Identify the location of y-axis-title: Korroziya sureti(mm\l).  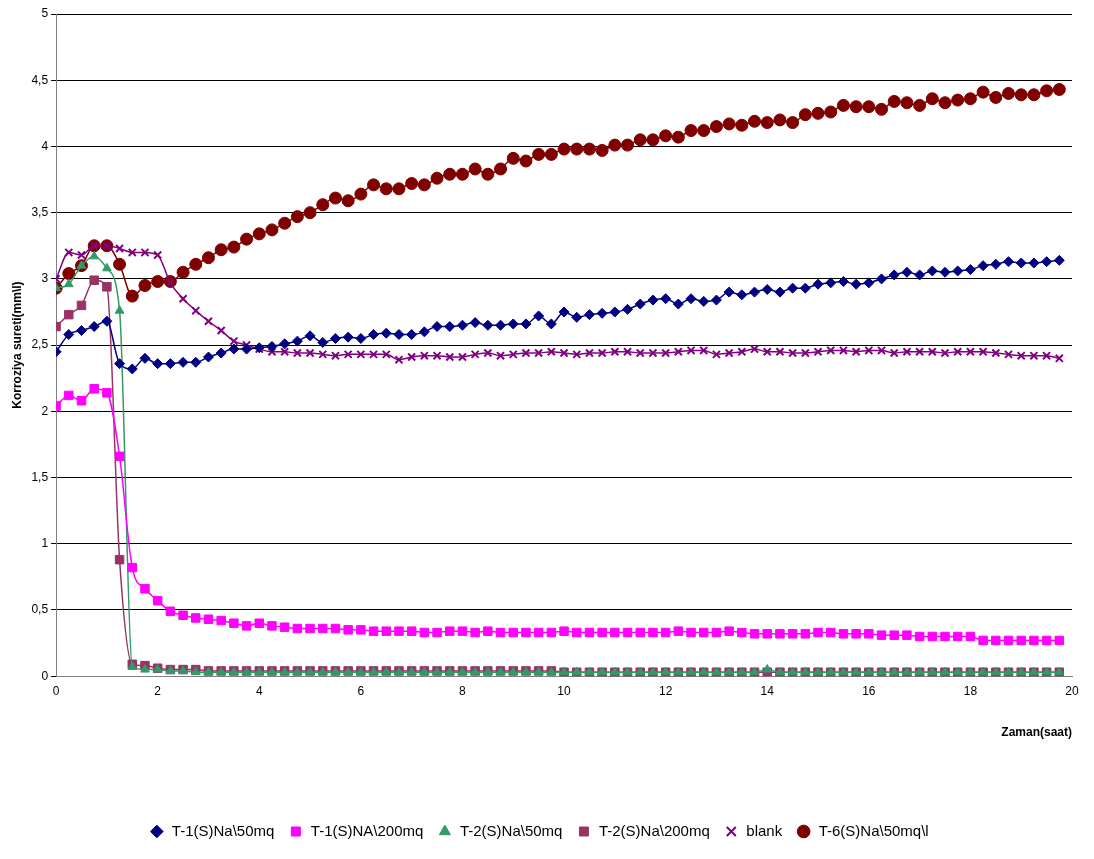
(16, 345).